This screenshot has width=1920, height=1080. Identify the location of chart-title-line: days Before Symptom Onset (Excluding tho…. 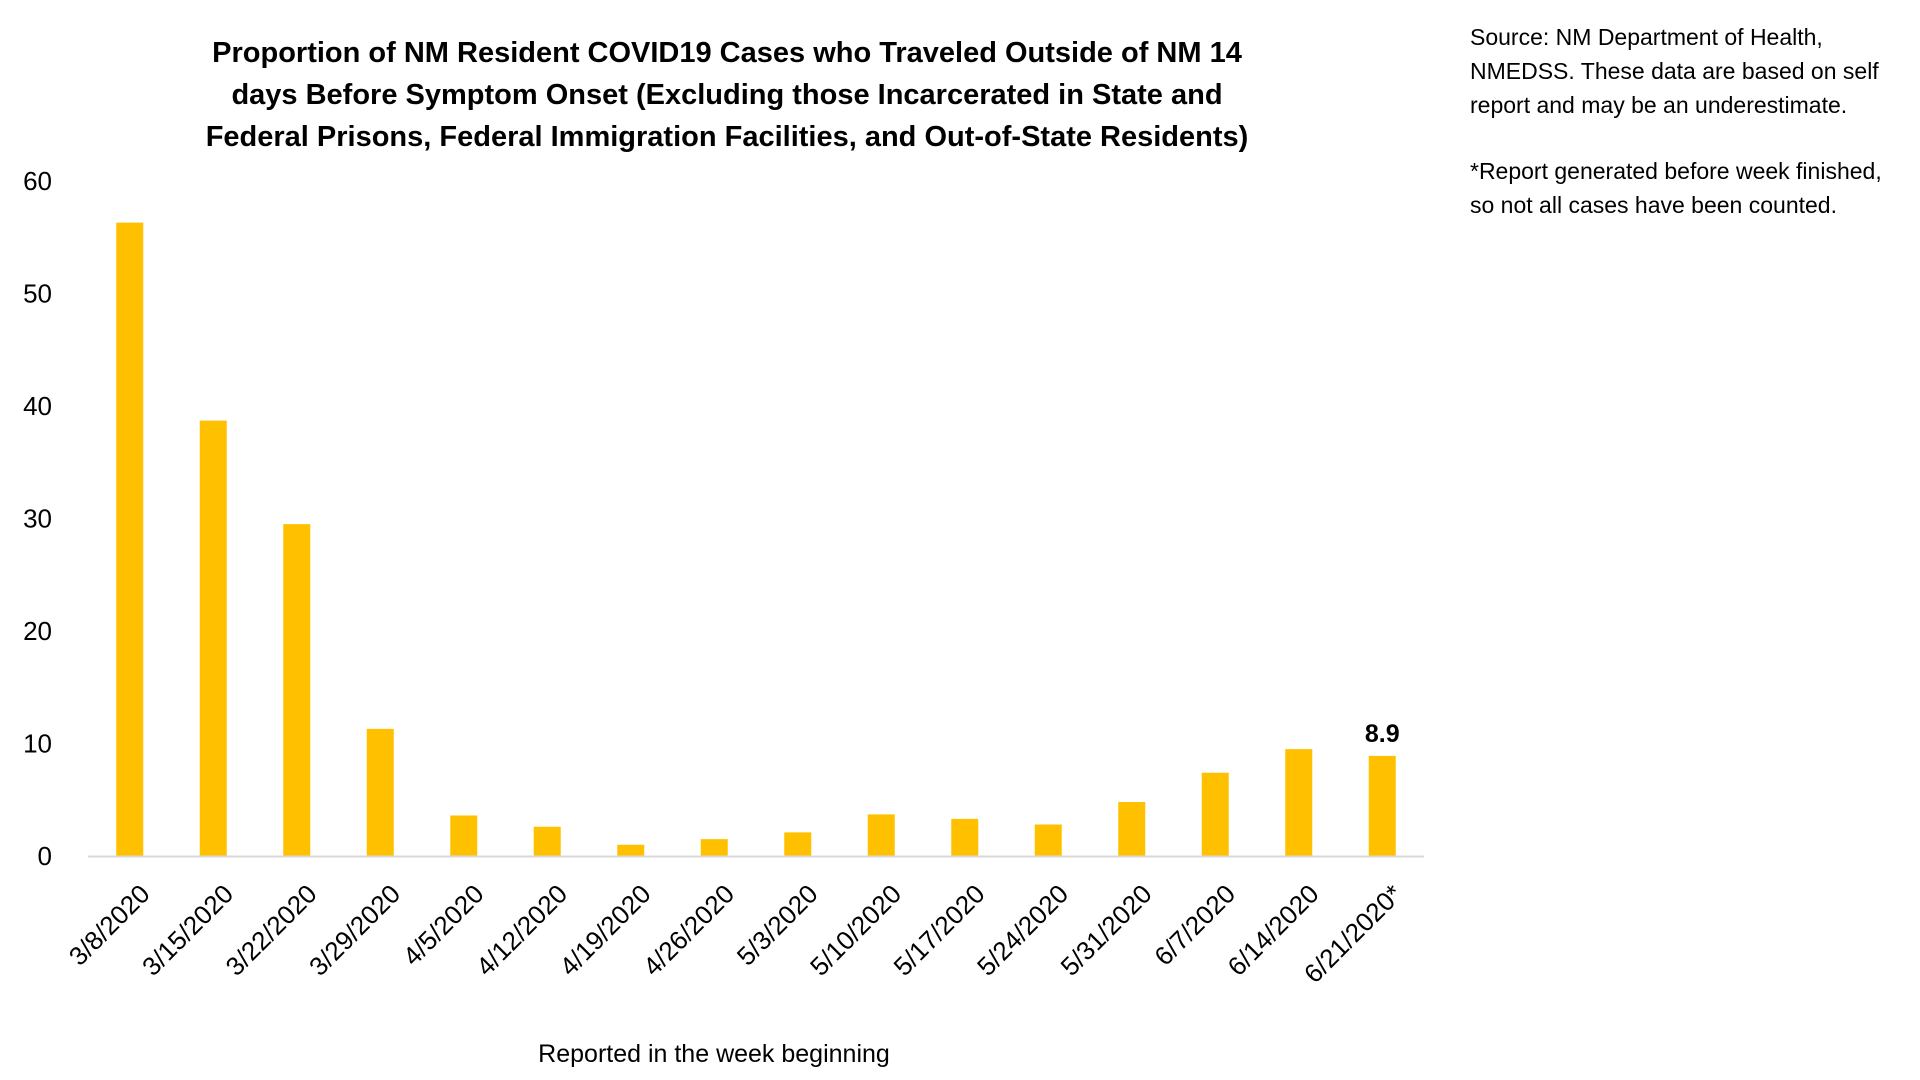
(726, 95).